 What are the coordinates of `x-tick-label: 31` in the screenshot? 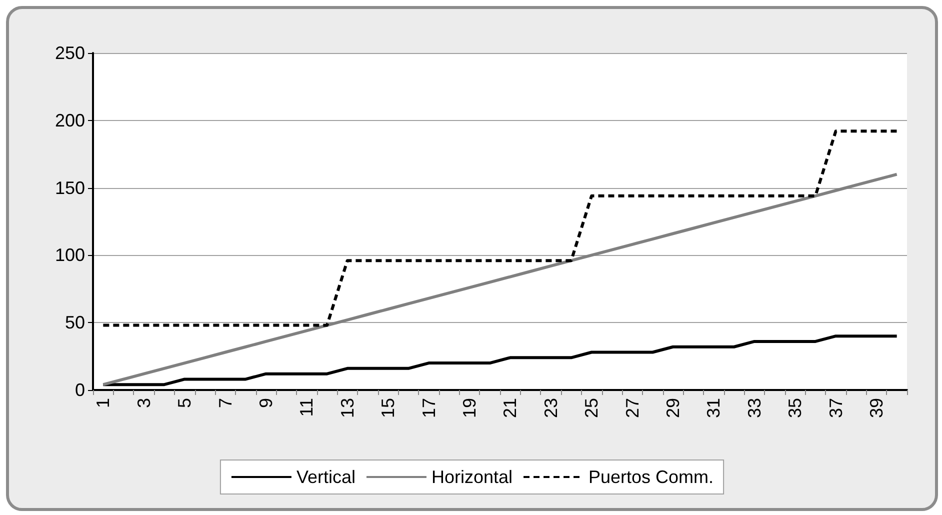 It's located at (714, 408).